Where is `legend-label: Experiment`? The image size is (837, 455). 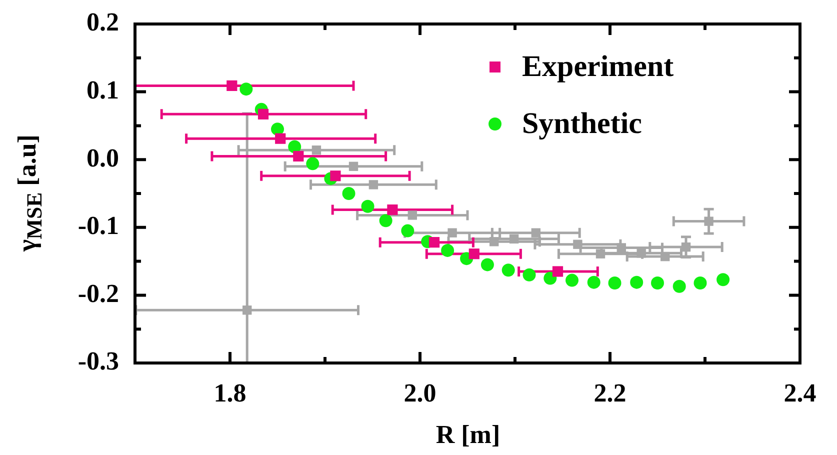 legend-label: Experiment is located at coordinates (598, 66).